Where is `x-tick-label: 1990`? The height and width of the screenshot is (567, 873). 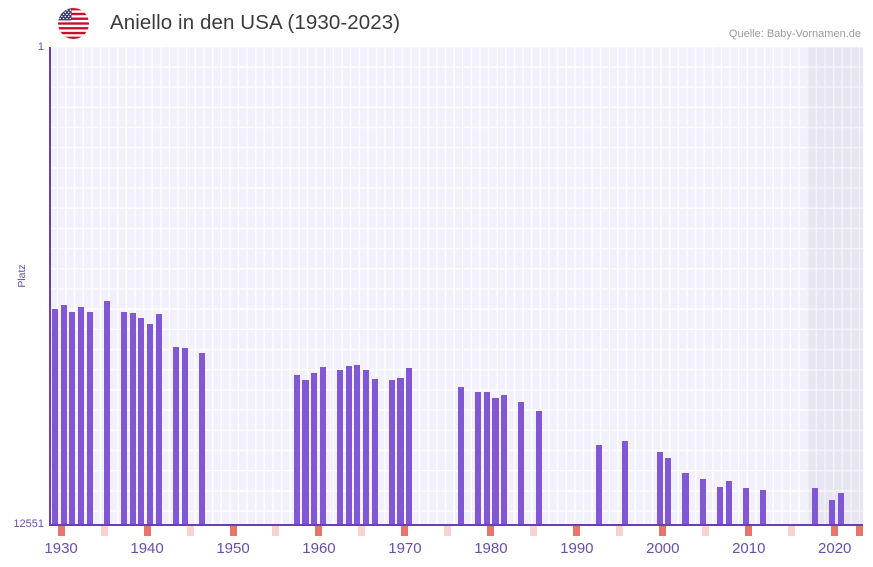 x-tick-label: 1990 is located at coordinates (577, 548).